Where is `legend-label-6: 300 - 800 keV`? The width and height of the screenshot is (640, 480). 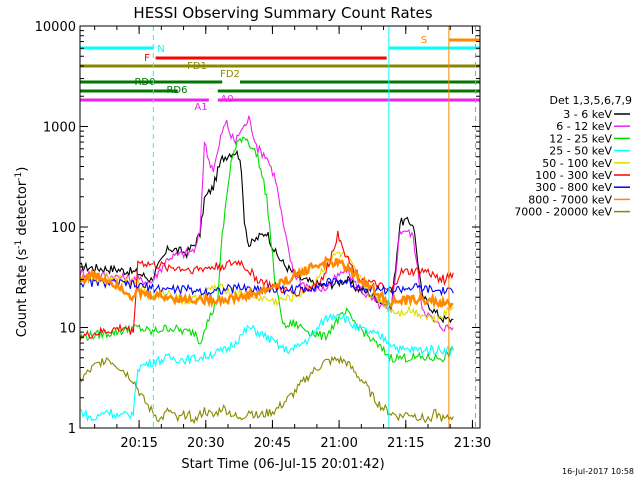 legend-label-6: 300 - 800 keV is located at coordinates (573, 187).